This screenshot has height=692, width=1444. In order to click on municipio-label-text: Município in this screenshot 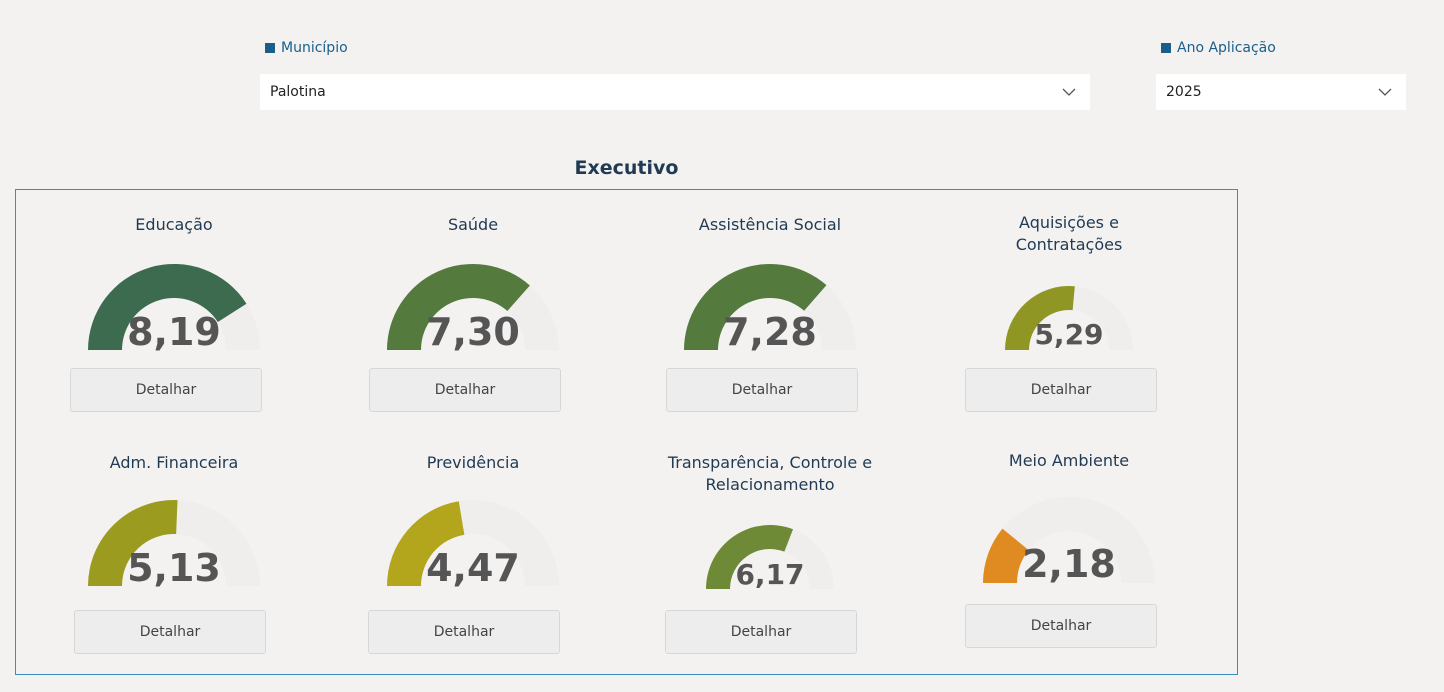, I will do `click(314, 48)`.